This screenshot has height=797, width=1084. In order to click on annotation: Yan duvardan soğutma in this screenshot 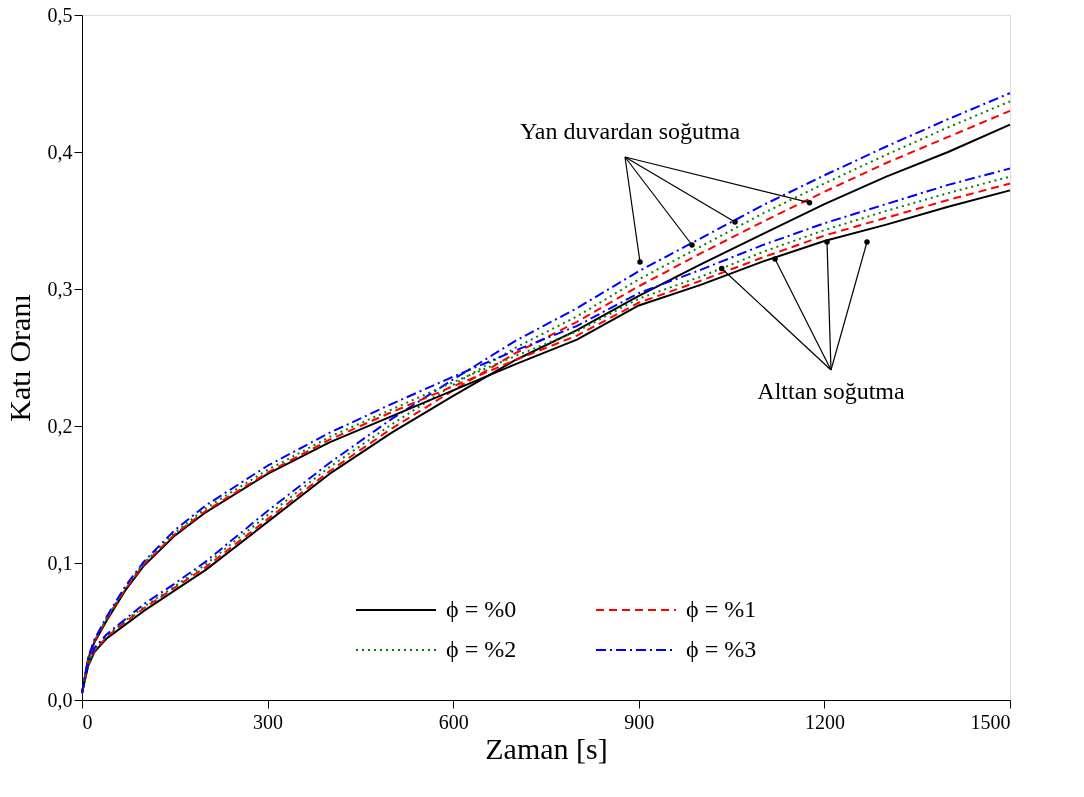, I will do `click(630, 131)`.